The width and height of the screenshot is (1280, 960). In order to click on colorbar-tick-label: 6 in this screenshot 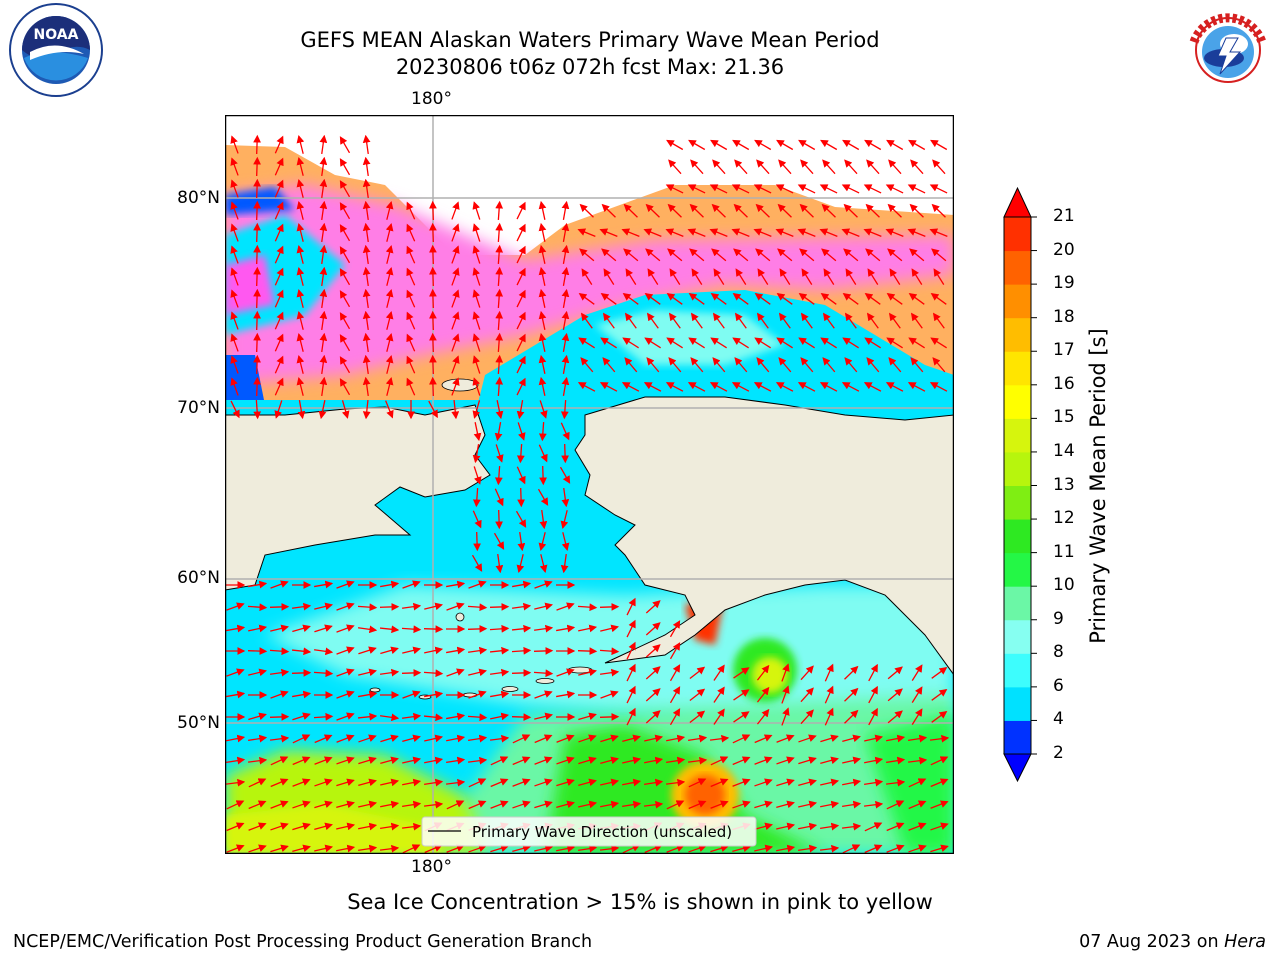, I will do `click(1058, 685)`.